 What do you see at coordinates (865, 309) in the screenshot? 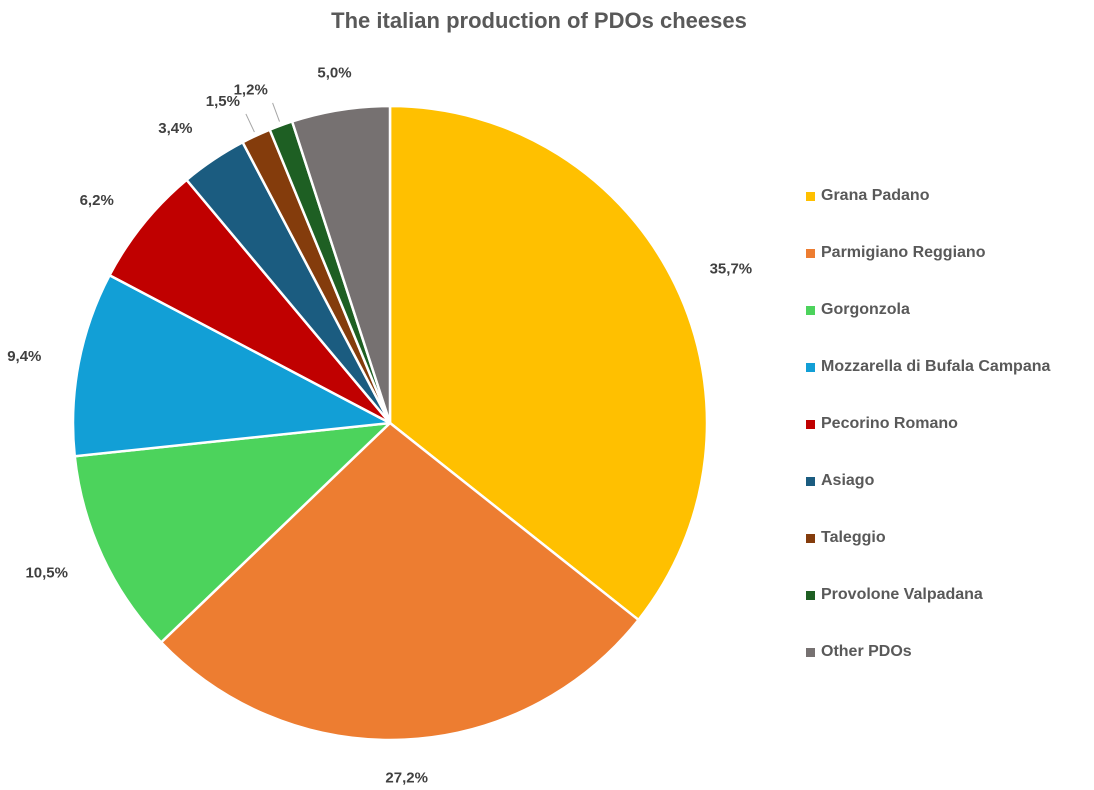
I see `legend-label: Gorgonzola` at bounding box center [865, 309].